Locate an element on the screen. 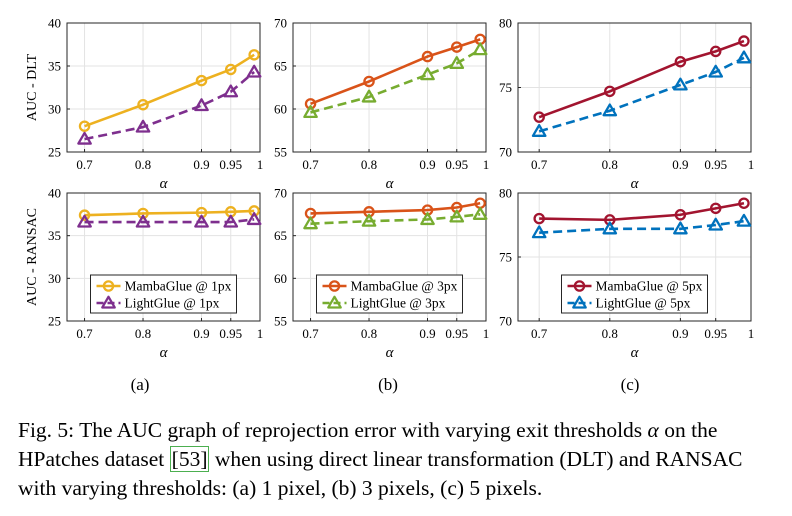 The width and height of the screenshot is (792, 516). panel-c-dlt: 0.7 0.8 0.9 0.95 1 70 75 80 α is located at coordinates (626, 104).